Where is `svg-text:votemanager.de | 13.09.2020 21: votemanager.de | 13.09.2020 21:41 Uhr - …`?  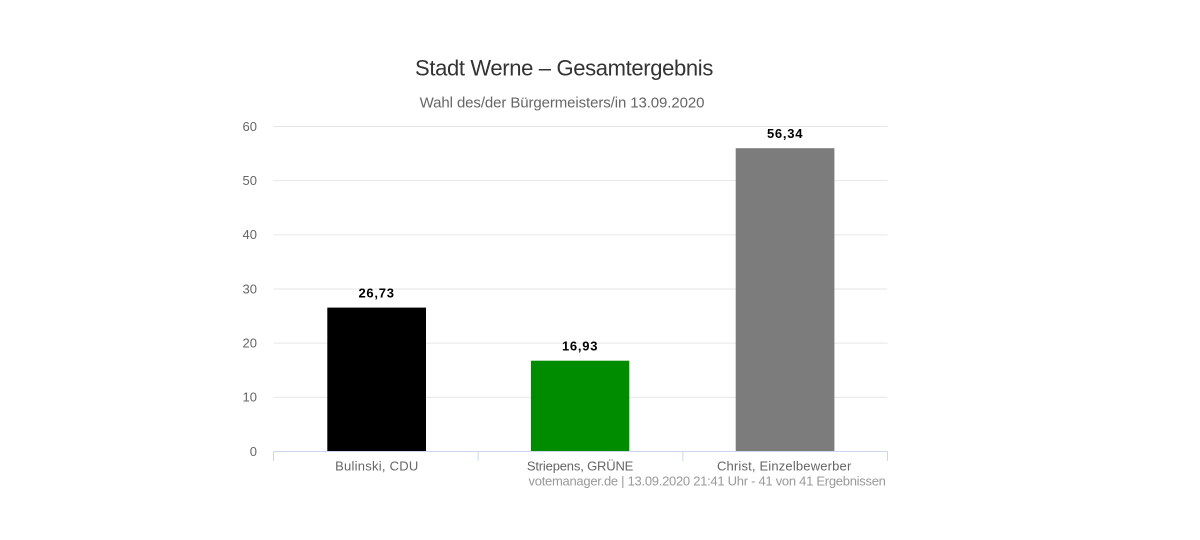
svg-text:votemanager.de | 13.09.2020 21: votemanager.de | 13.09.2020 21:41 Uhr - … is located at coordinates (707, 481).